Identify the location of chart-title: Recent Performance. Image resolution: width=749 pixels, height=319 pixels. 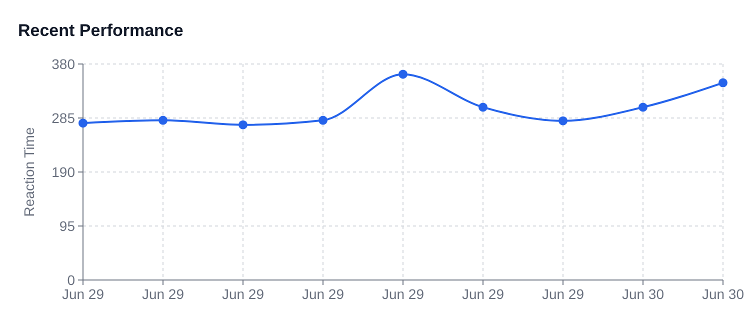
(101, 30).